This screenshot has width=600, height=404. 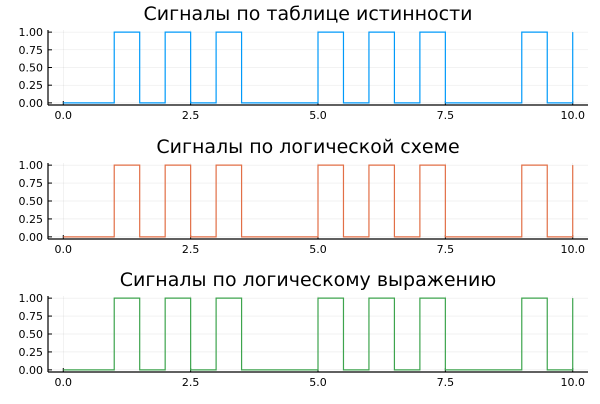 What do you see at coordinates (307, 147) in the screenshot?
I see `subplot-title: Сигналы по логической схеме` at bounding box center [307, 147].